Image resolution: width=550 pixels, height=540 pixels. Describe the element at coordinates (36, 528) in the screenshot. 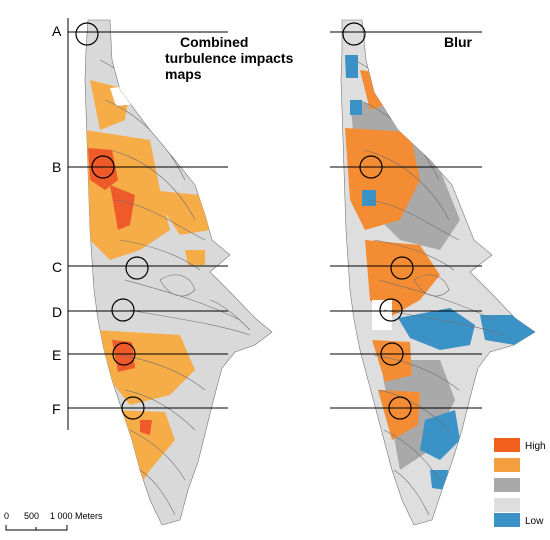

I see `scale-bar-line` at that location.